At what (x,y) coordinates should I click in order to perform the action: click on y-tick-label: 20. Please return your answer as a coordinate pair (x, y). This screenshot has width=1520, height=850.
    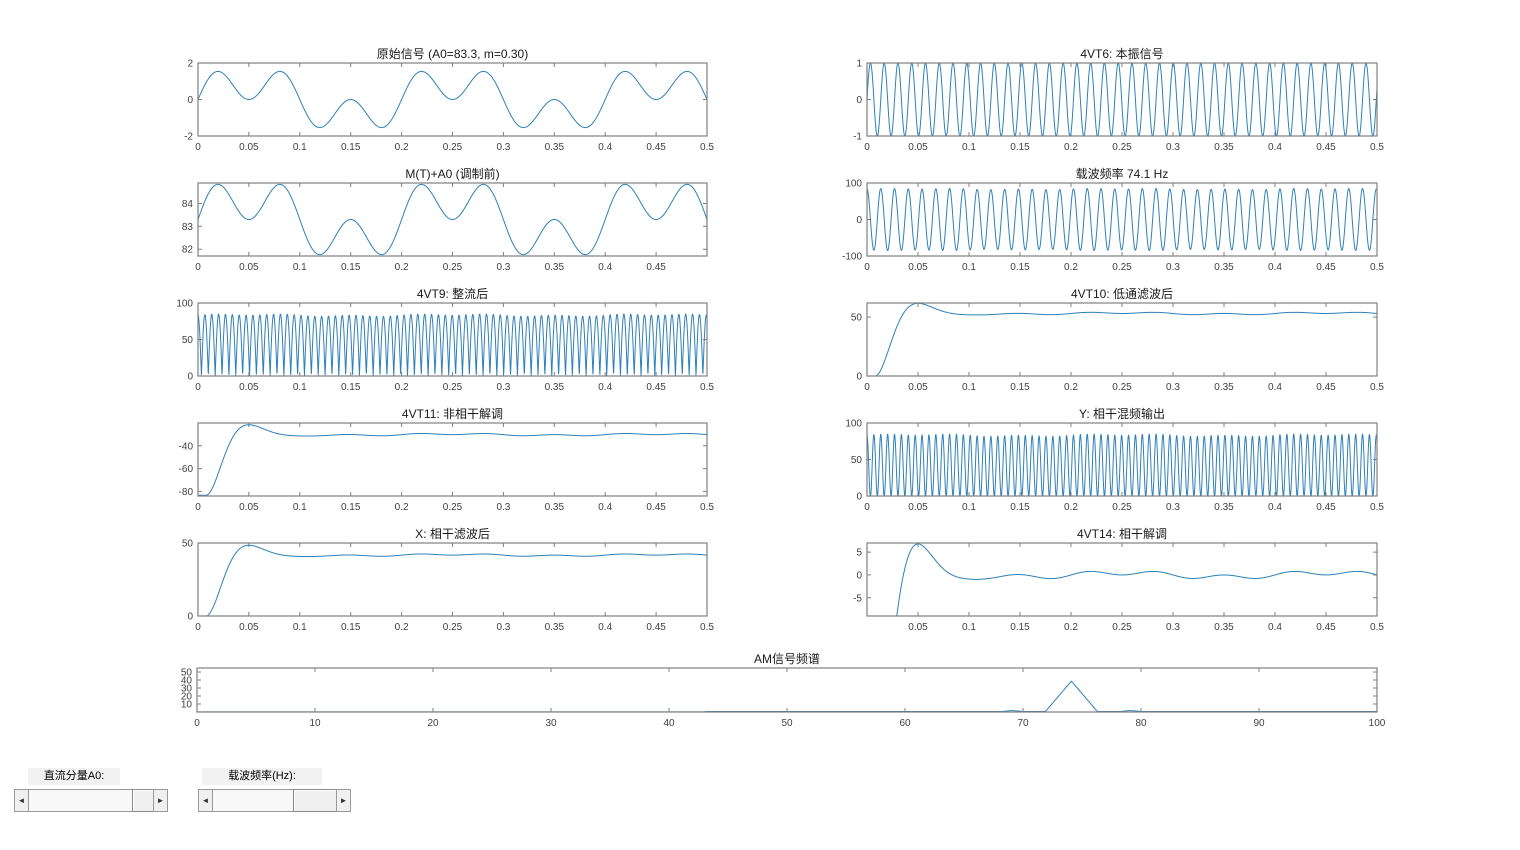
    Looking at the image, I should click on (187, 697).